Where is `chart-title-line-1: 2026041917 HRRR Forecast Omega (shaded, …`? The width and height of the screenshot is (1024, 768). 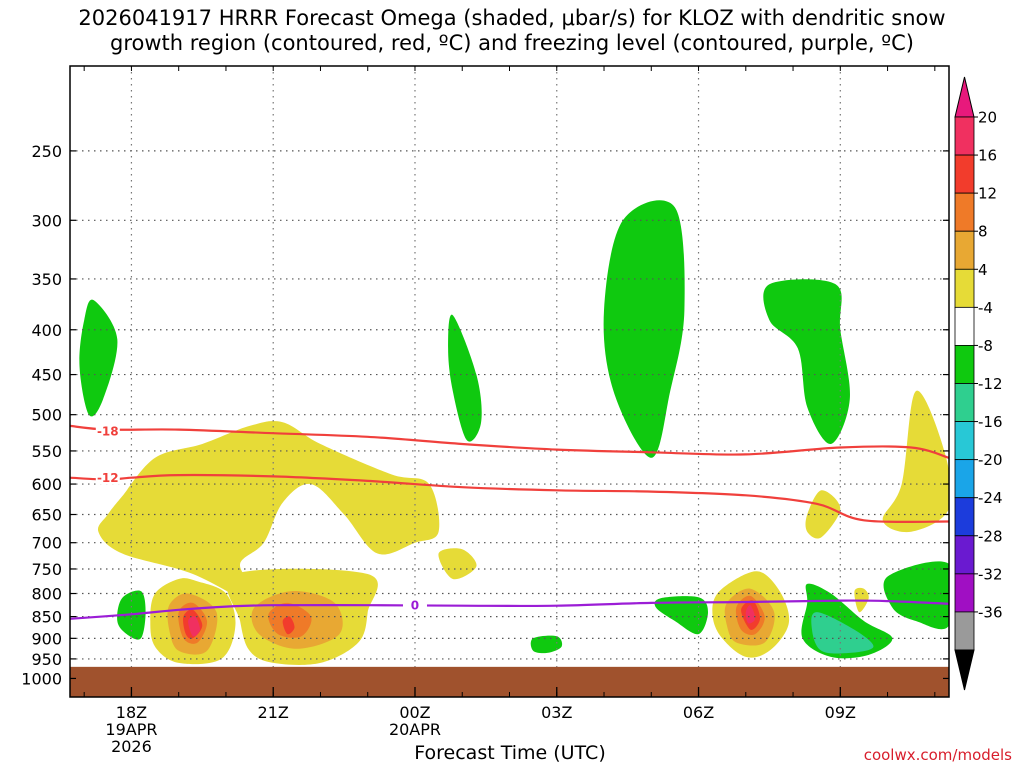 chart-title-line-1: 2026041917 HRRR Forecast Omega (shaded, … is located at coordinates (512, 18).